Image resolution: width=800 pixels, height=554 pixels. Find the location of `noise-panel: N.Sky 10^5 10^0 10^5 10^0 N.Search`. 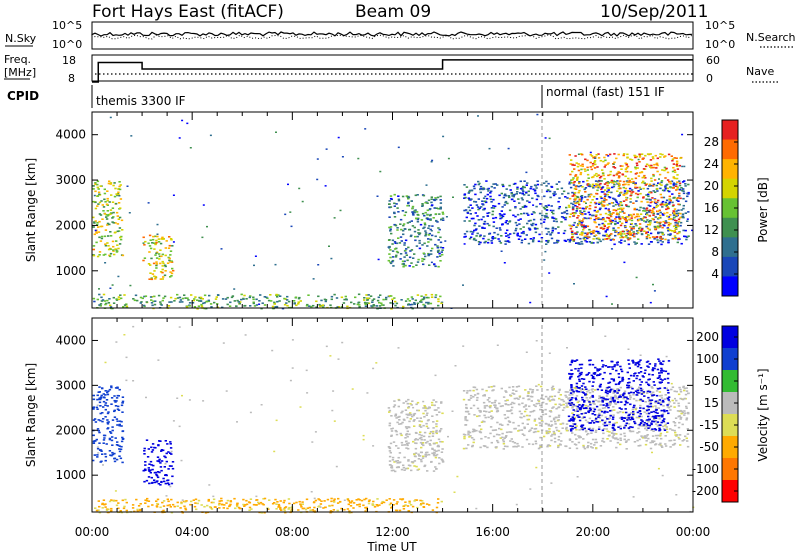

noise-panel: N.Sky 10^5 10^0 10^5 10^0 N.Search is located at coordinates (400, 35).